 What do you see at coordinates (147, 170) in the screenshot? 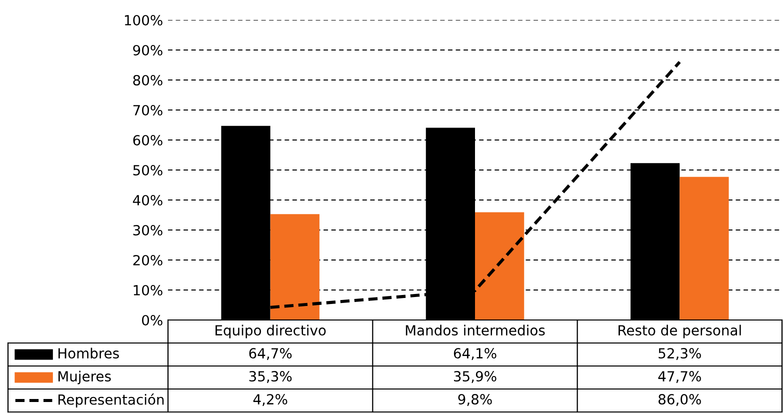
I see `y-tick-label: 50%` at bounding box center [147, 170].